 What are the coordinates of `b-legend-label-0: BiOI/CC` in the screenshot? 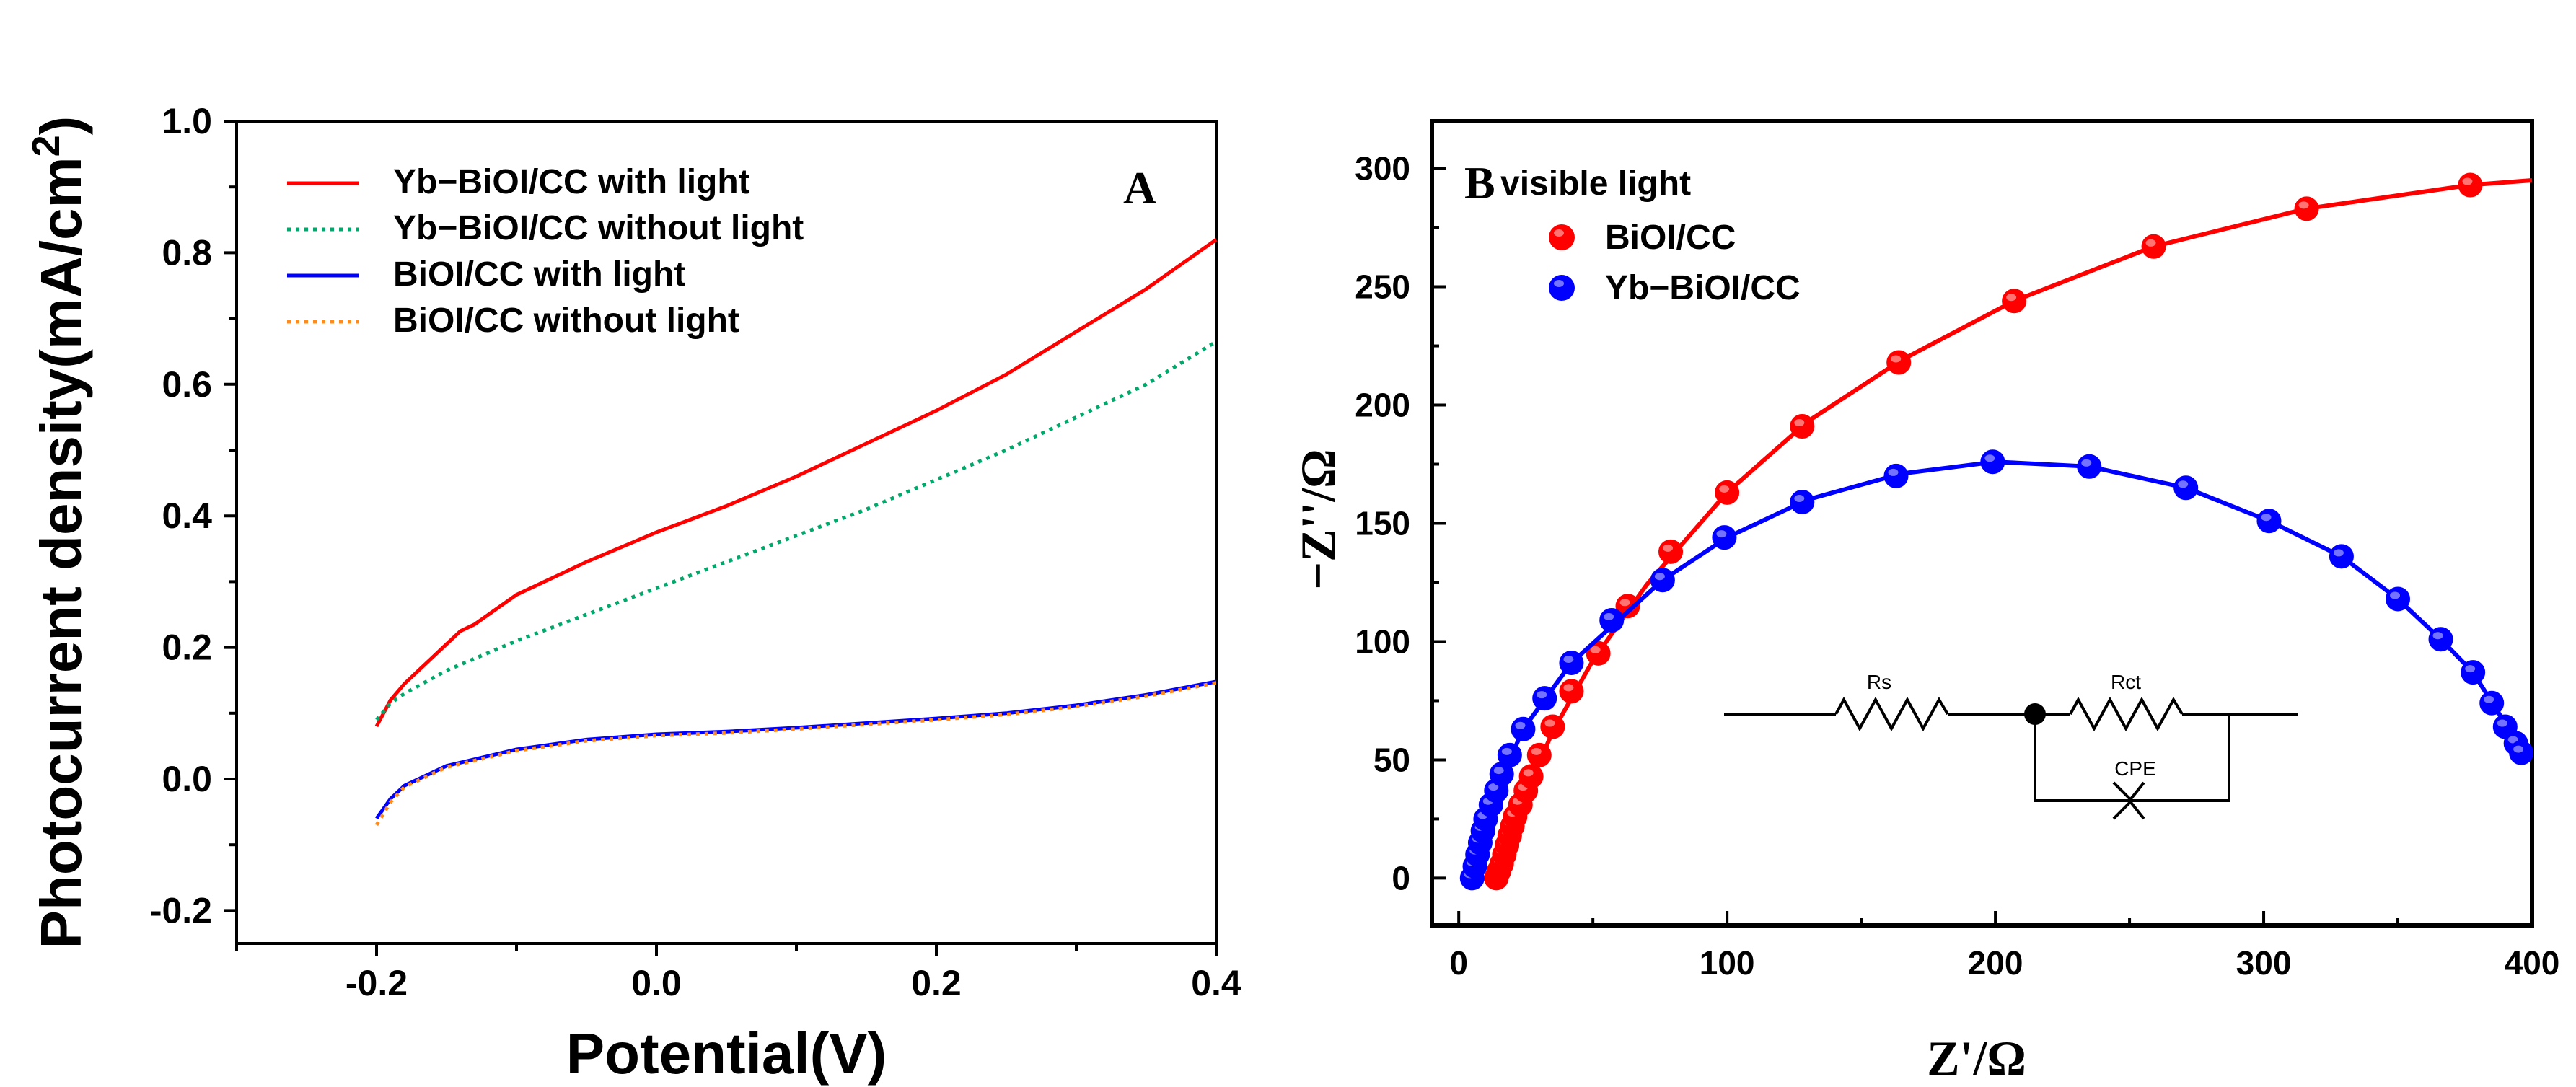 It's located at (1670, 238).